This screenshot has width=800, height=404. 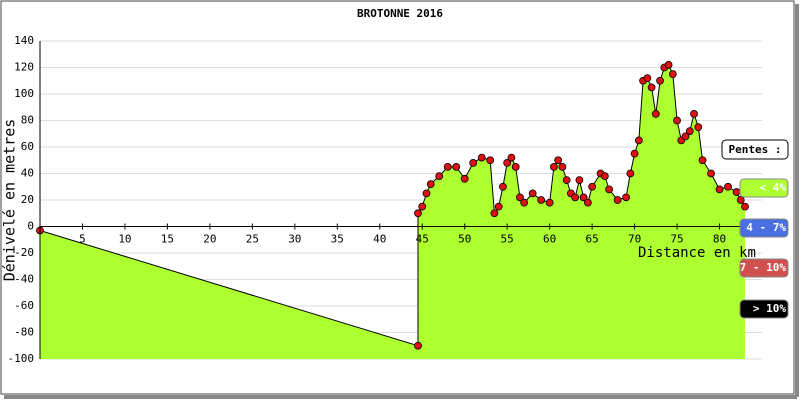 What do you see at coordinates (27, 199) in the screenshot?
I see `y-tick-label: 20` at bounding box center [27, 199].